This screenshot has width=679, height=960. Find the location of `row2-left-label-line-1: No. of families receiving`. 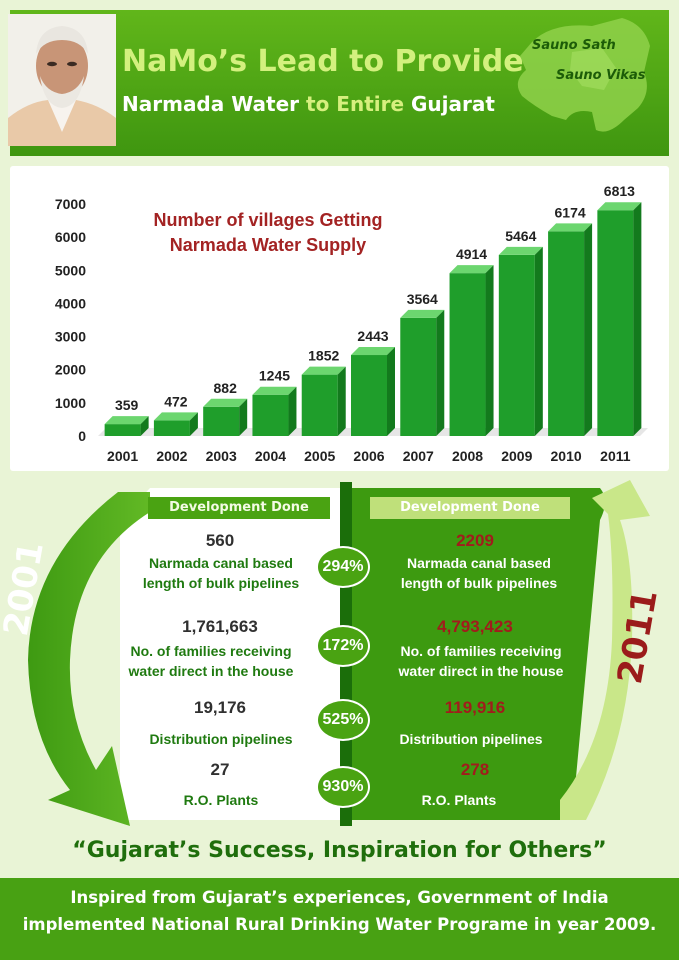

row2-left-label-line-1: No. of families receiving is located at coordinates (211, 651).